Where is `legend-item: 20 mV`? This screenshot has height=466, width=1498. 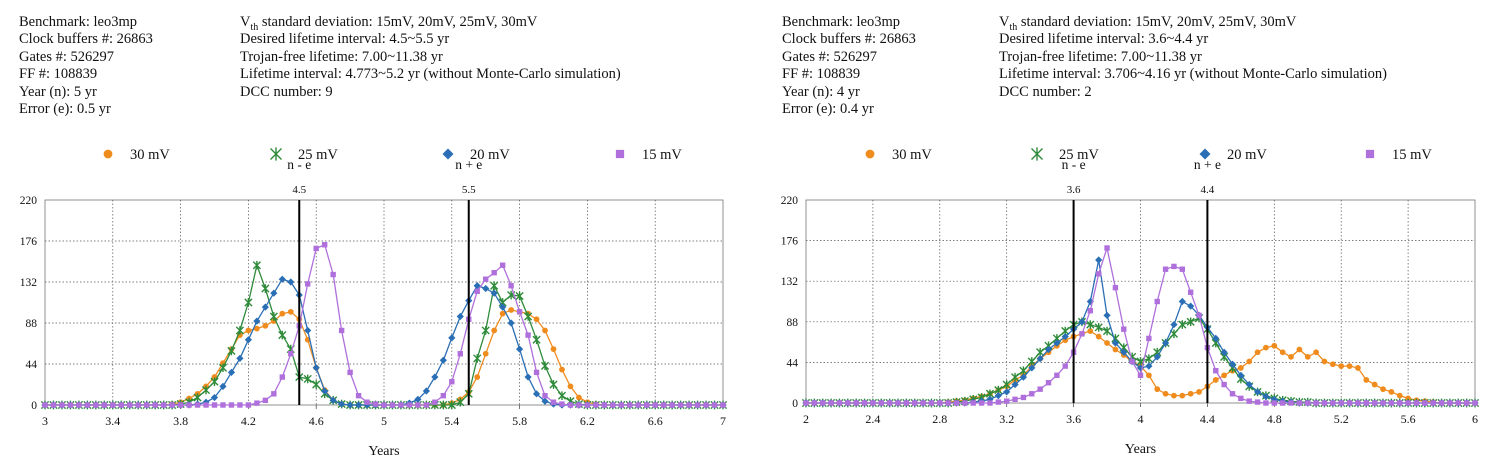
legend-item: 20 mV is located at coordinates (1233, 155).